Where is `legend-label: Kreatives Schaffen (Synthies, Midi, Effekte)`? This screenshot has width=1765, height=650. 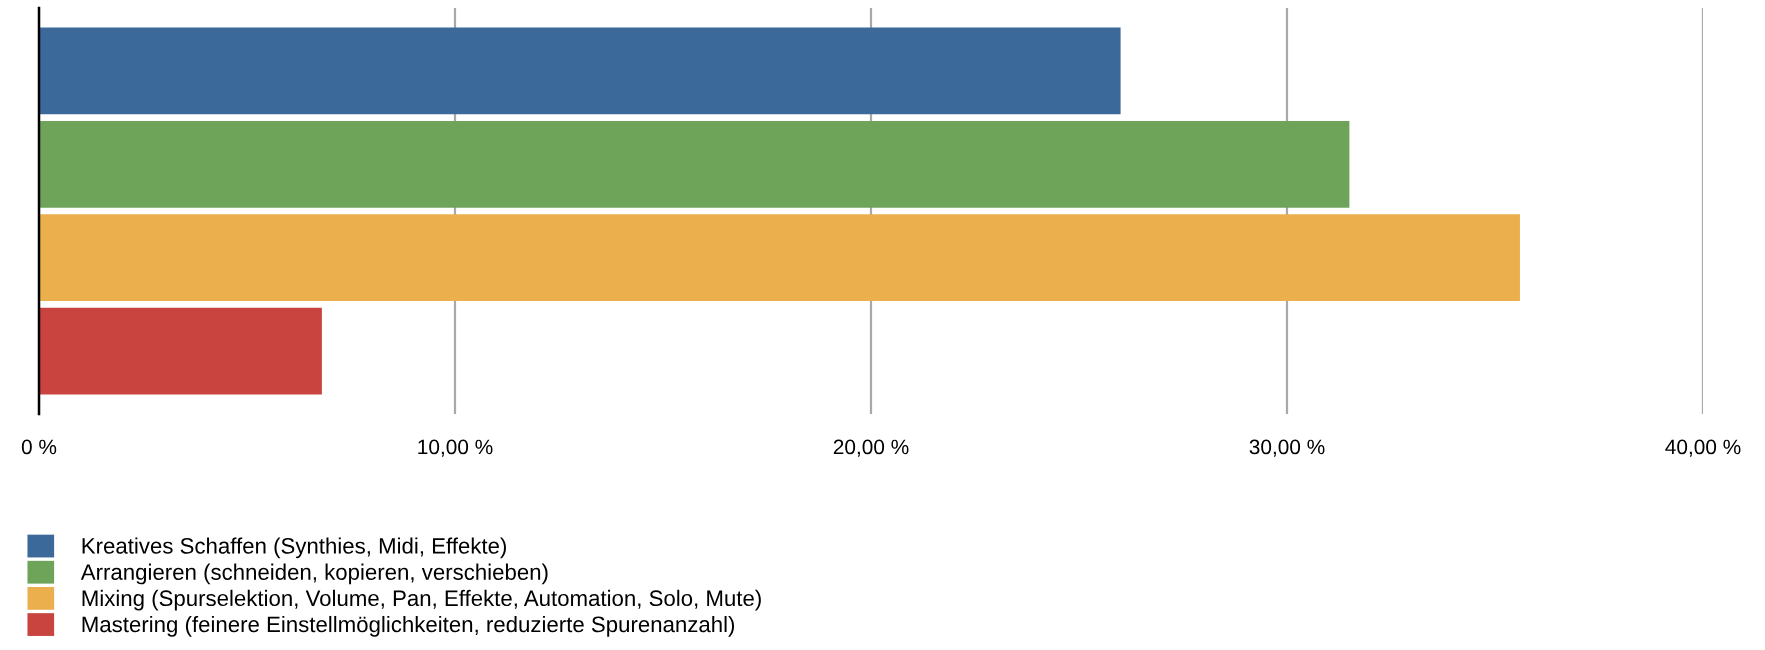
legend-label: Kreatives Schaffen (Synthies, Midi, Effekte) is located at coordinates (294, 548).